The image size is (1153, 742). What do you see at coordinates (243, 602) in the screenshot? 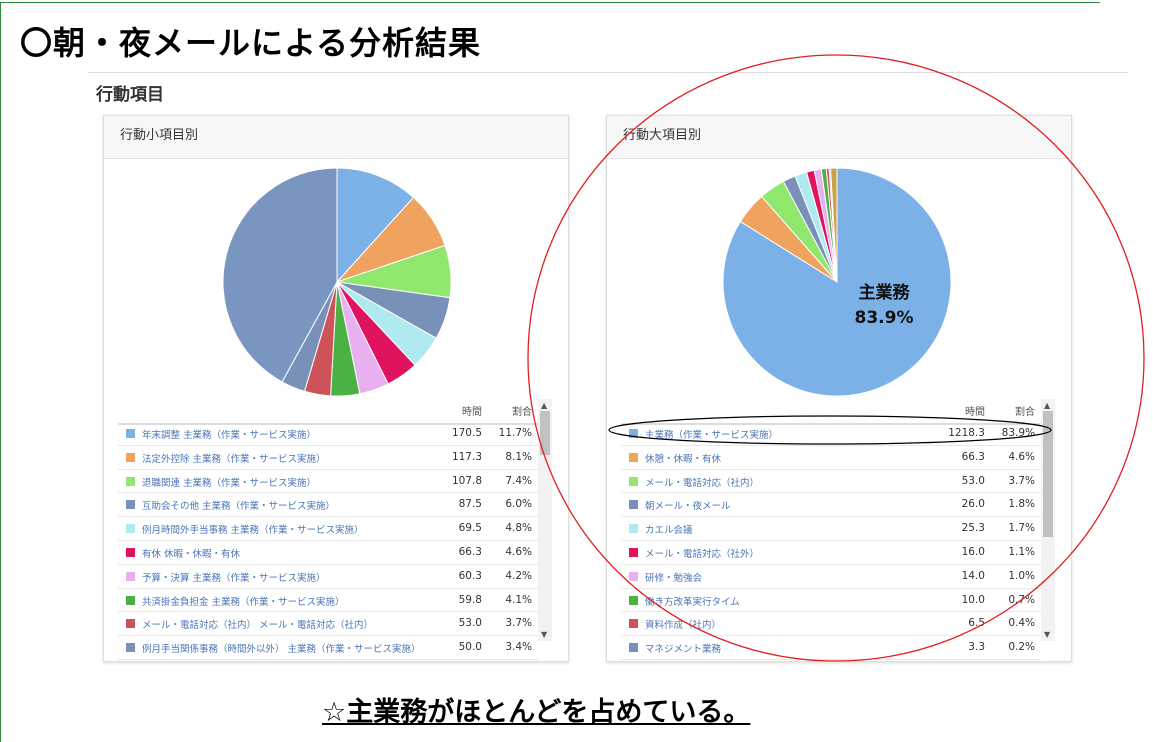
I see `legend-label: 共済掛金負担金 主業務（作業・サービス実施）` at bounding box center [243, 602].